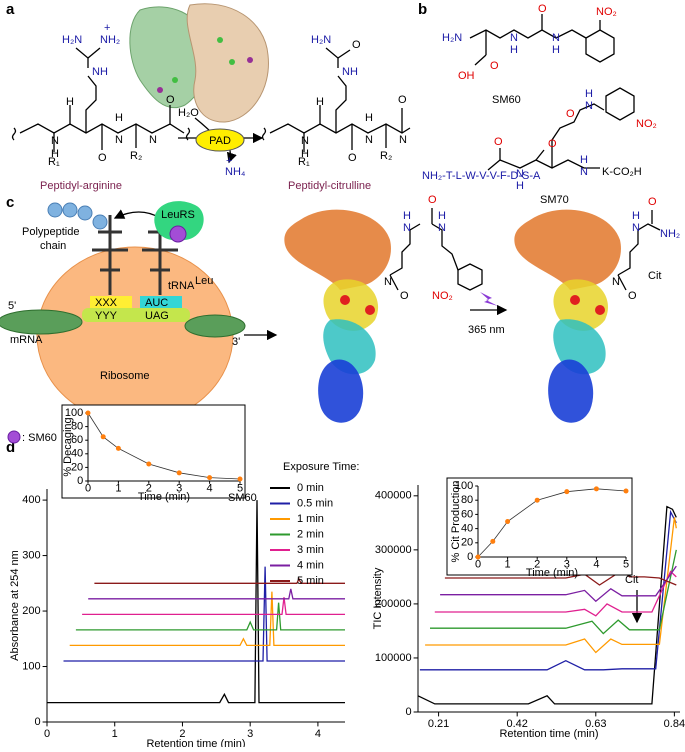 This screenshot has height=752, width=685. I want to click on panel-label: b, so click(422, 9).